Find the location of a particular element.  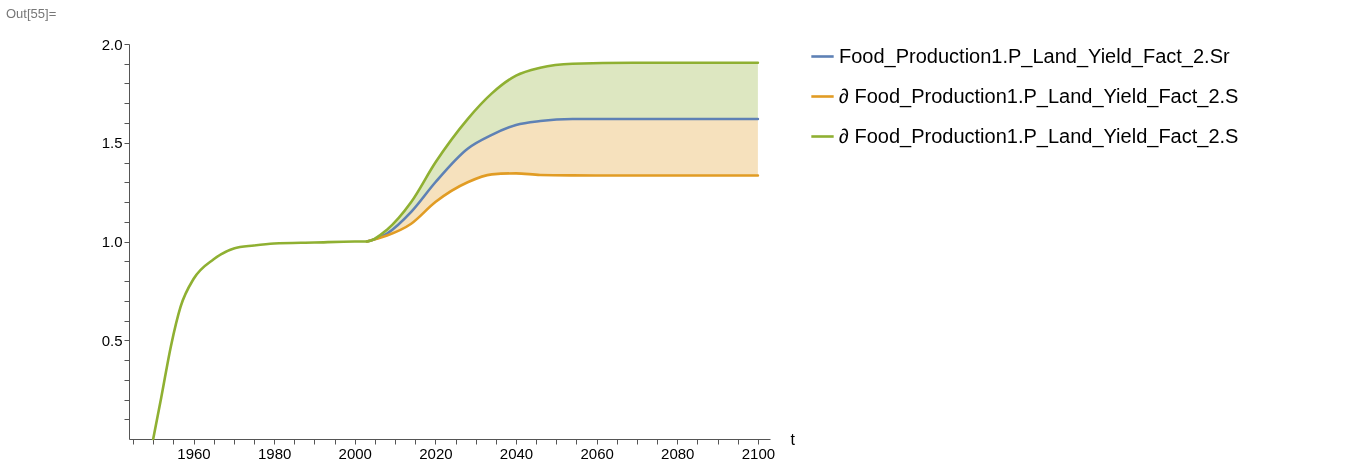

x-tick-label: 2060 is located at coordinates (597, 453).